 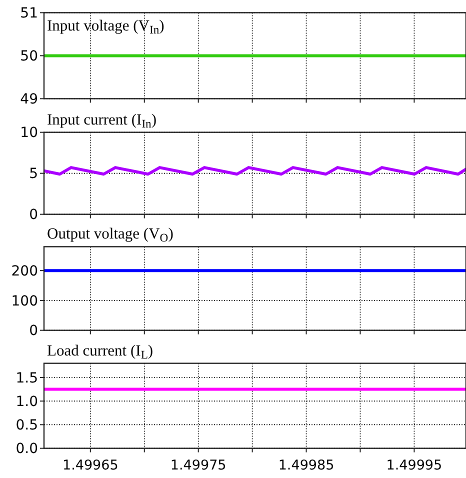 I want to click on chart-title: Output voltage (V$_{O}$), so click(x=110, y=235).